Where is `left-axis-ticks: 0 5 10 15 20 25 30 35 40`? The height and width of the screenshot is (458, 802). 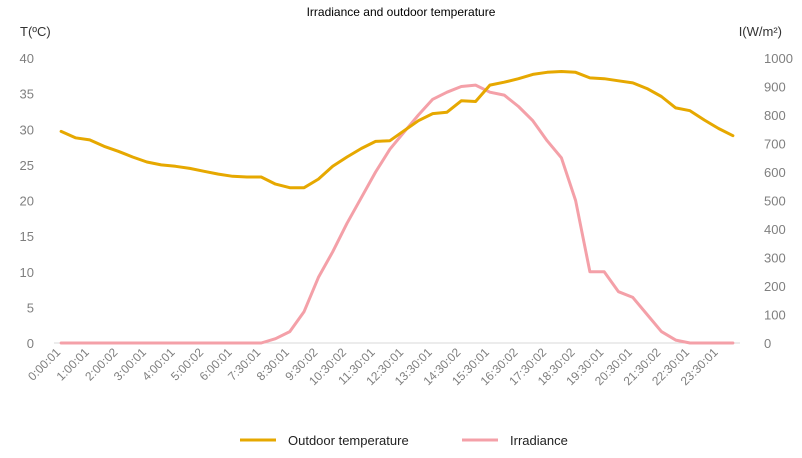
left-axis-ticks: 0 5 10 15 20 25 30 35 40 is located at coordinates (27, 201).